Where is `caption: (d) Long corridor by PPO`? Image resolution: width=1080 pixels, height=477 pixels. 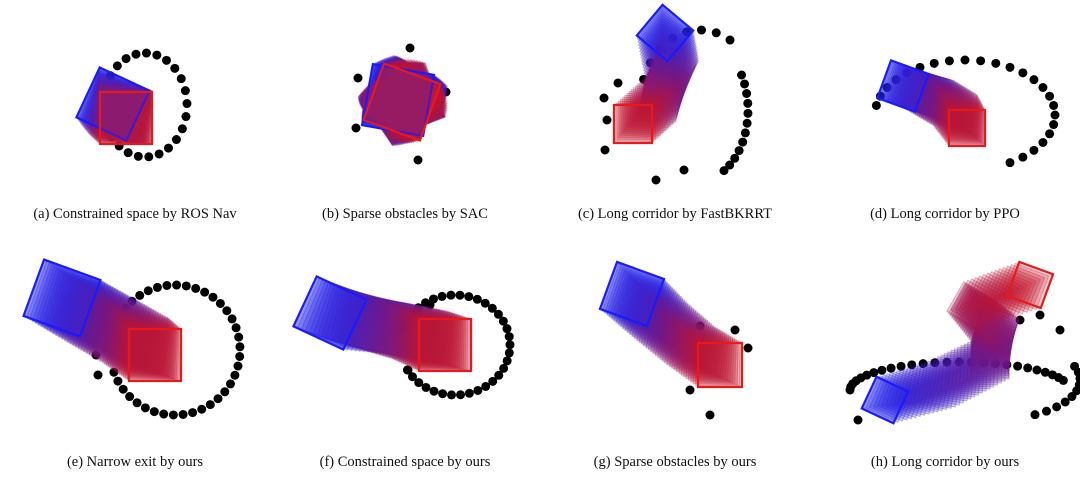
caption: (d) Long corridor by PPO is located at coordinates (945, 214).